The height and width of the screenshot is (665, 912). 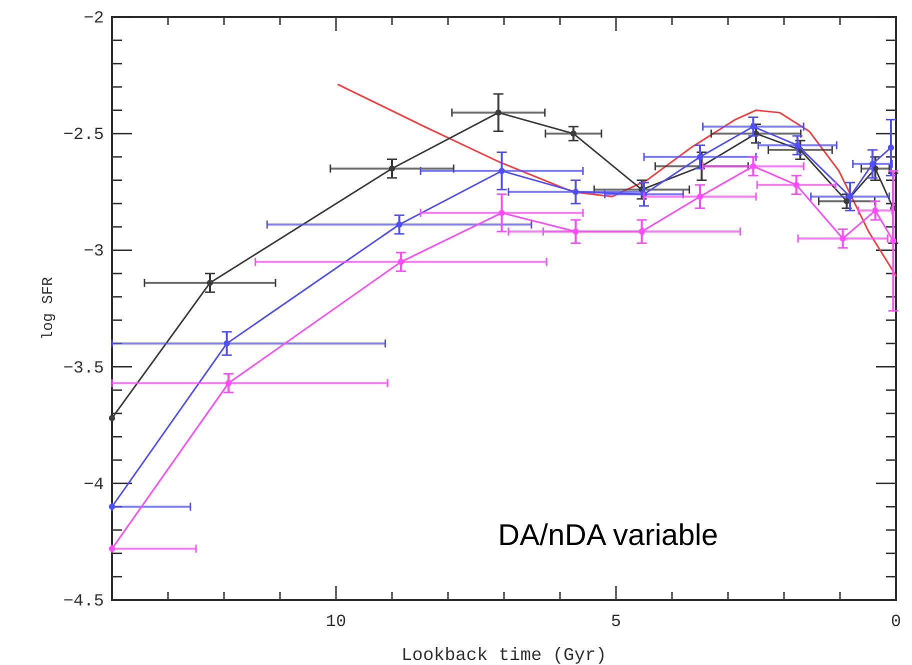 I want to click on y-tick-label: −4, so click(x=94, y=485).